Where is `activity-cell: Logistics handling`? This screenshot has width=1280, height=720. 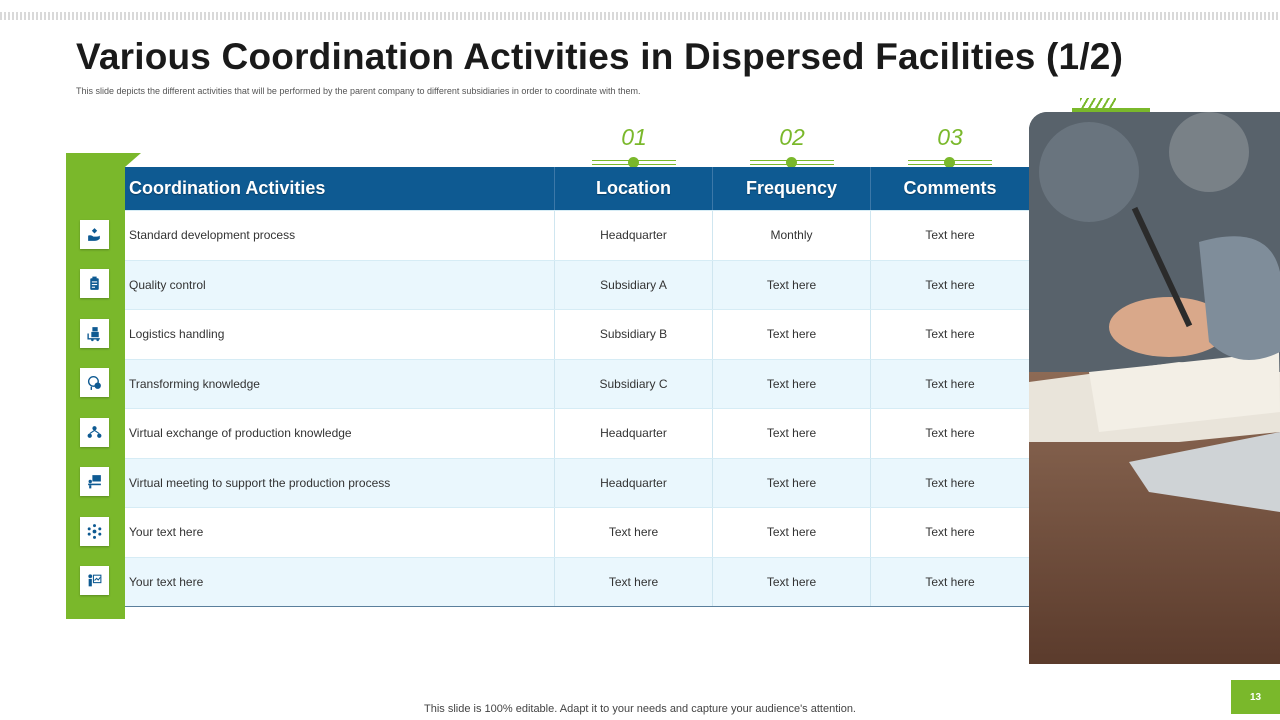 activity-cell: Logistics handling is located at coordinates (340, 334).